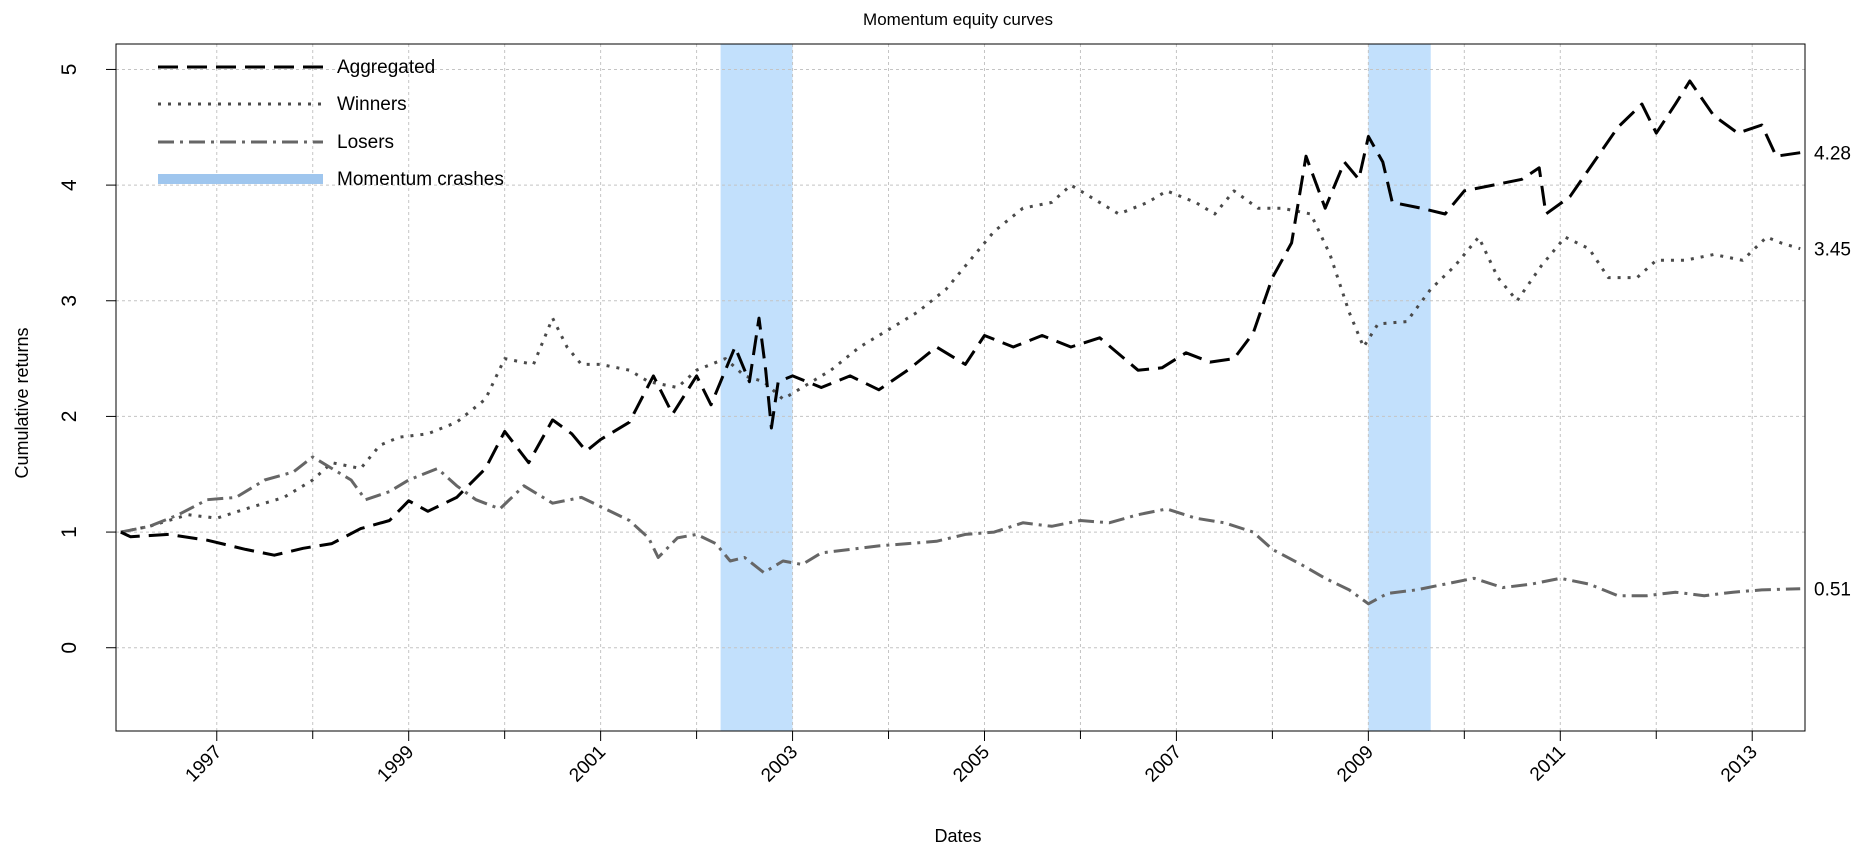 Image resolution: width=1863 pixels, height=846 pixels. What do you see at coordinates (1832, 590) in the screenshot?
I see `end-value-label: 0.51` at bounding box center [1832, 590].